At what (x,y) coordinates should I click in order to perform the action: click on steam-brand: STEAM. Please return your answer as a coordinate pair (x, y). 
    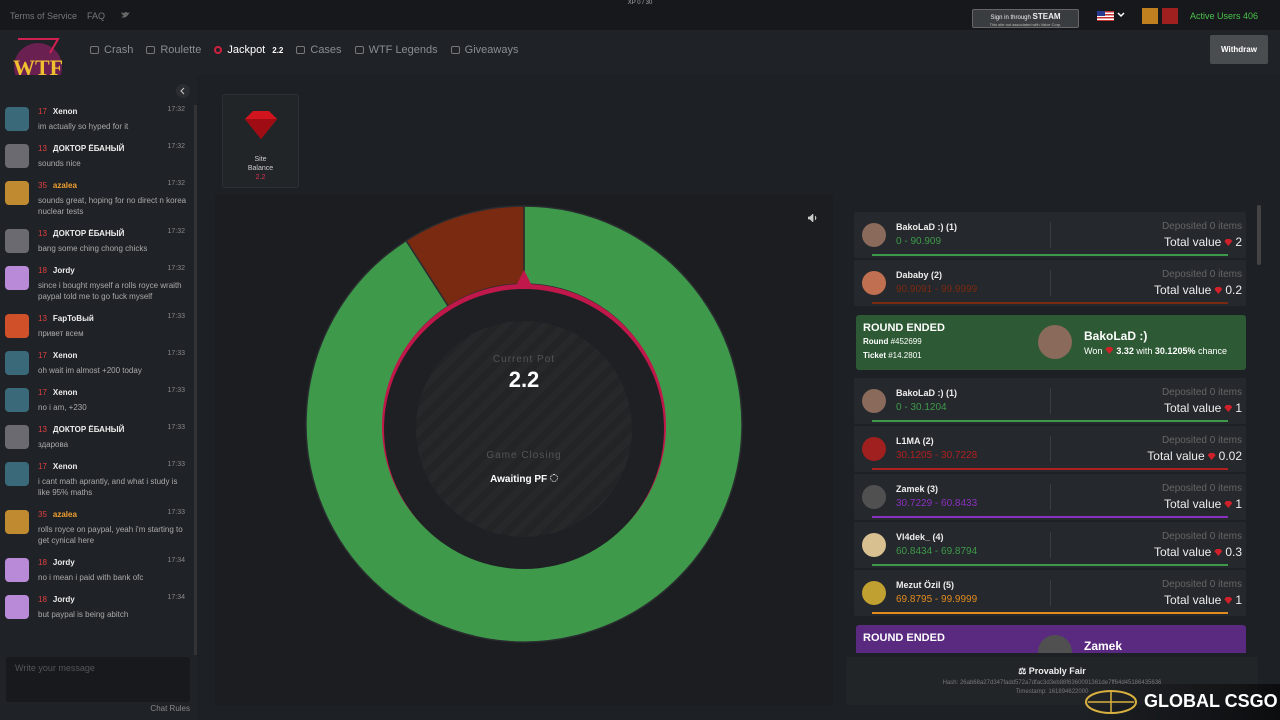
    Looking at the image, I should click on (1046, 16).